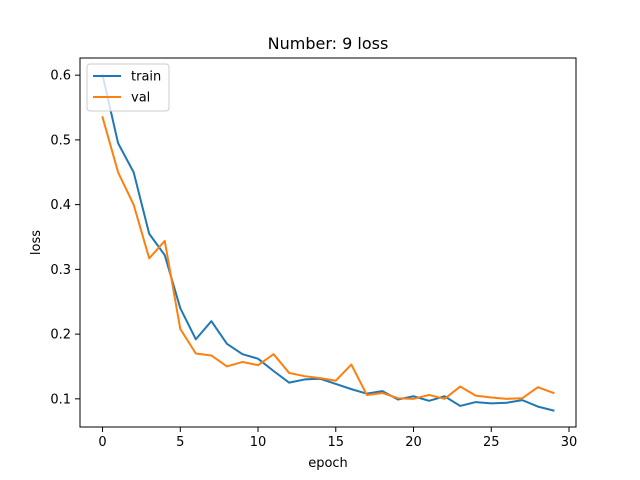  Describe the element at coordinates (60, 335) in the screenshot. I see `y-tick-label: 0.2` at that location.